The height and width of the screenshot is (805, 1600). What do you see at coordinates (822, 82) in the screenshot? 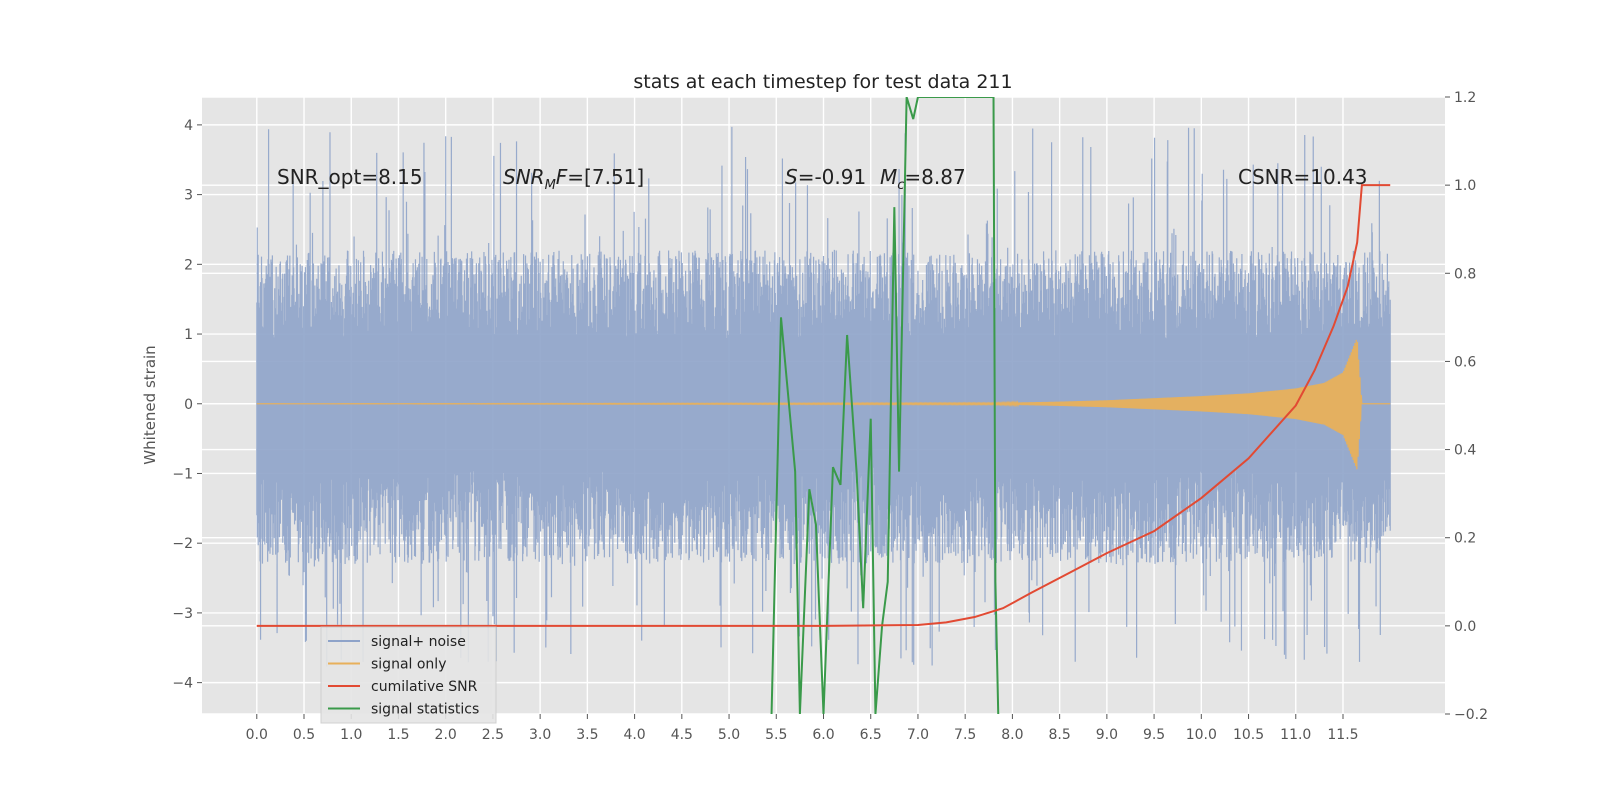
I see `chart-title: stats at each timestep for test data 211` at bounding box center [822, 82].